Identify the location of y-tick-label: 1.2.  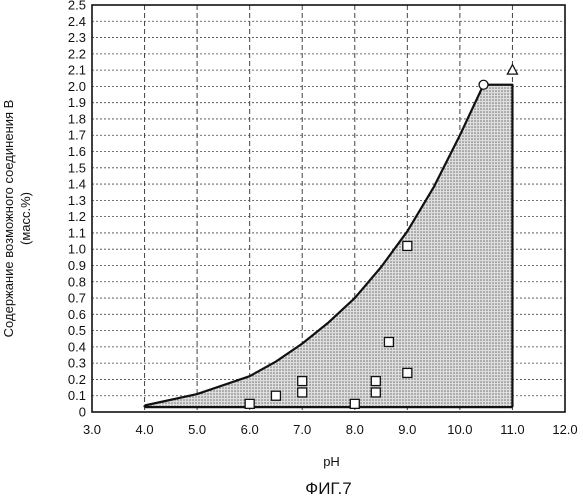
(77, 216).